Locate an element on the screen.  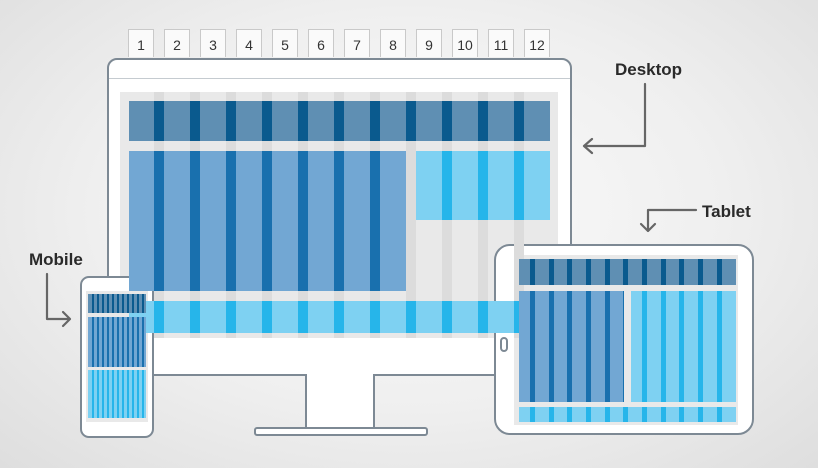
desktop-arrow is located at coordinates (614, 118).